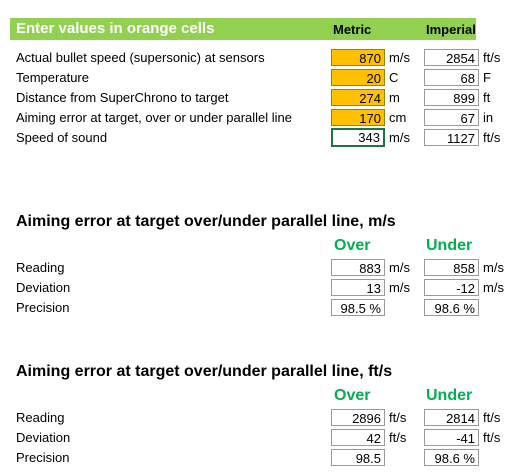  I want to click on section-fts-under-header: Under, so click(449, 395).